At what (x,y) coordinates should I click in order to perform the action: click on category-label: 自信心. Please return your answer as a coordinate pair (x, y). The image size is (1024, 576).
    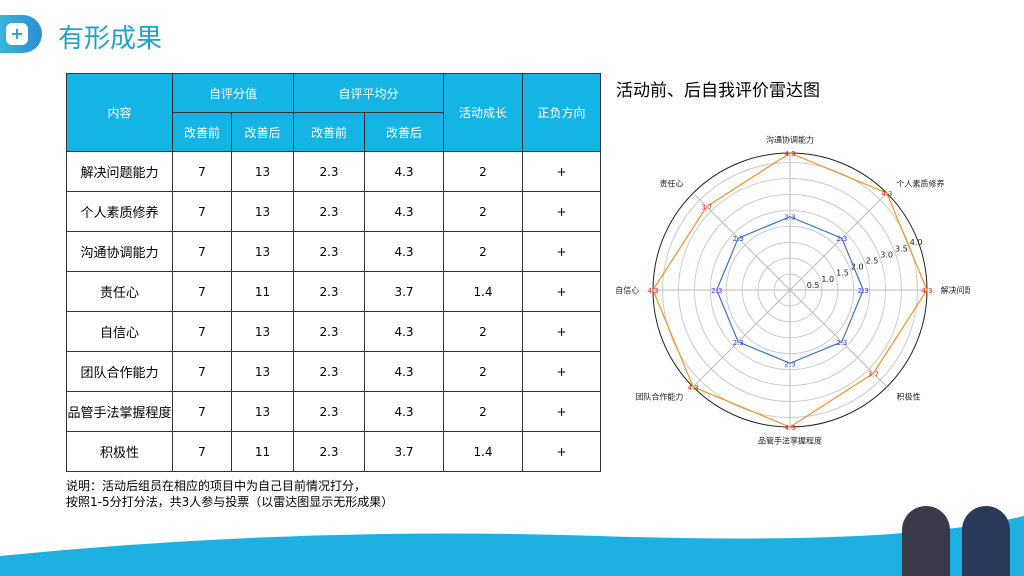
    Looking at the image, I should click on (627, 290).